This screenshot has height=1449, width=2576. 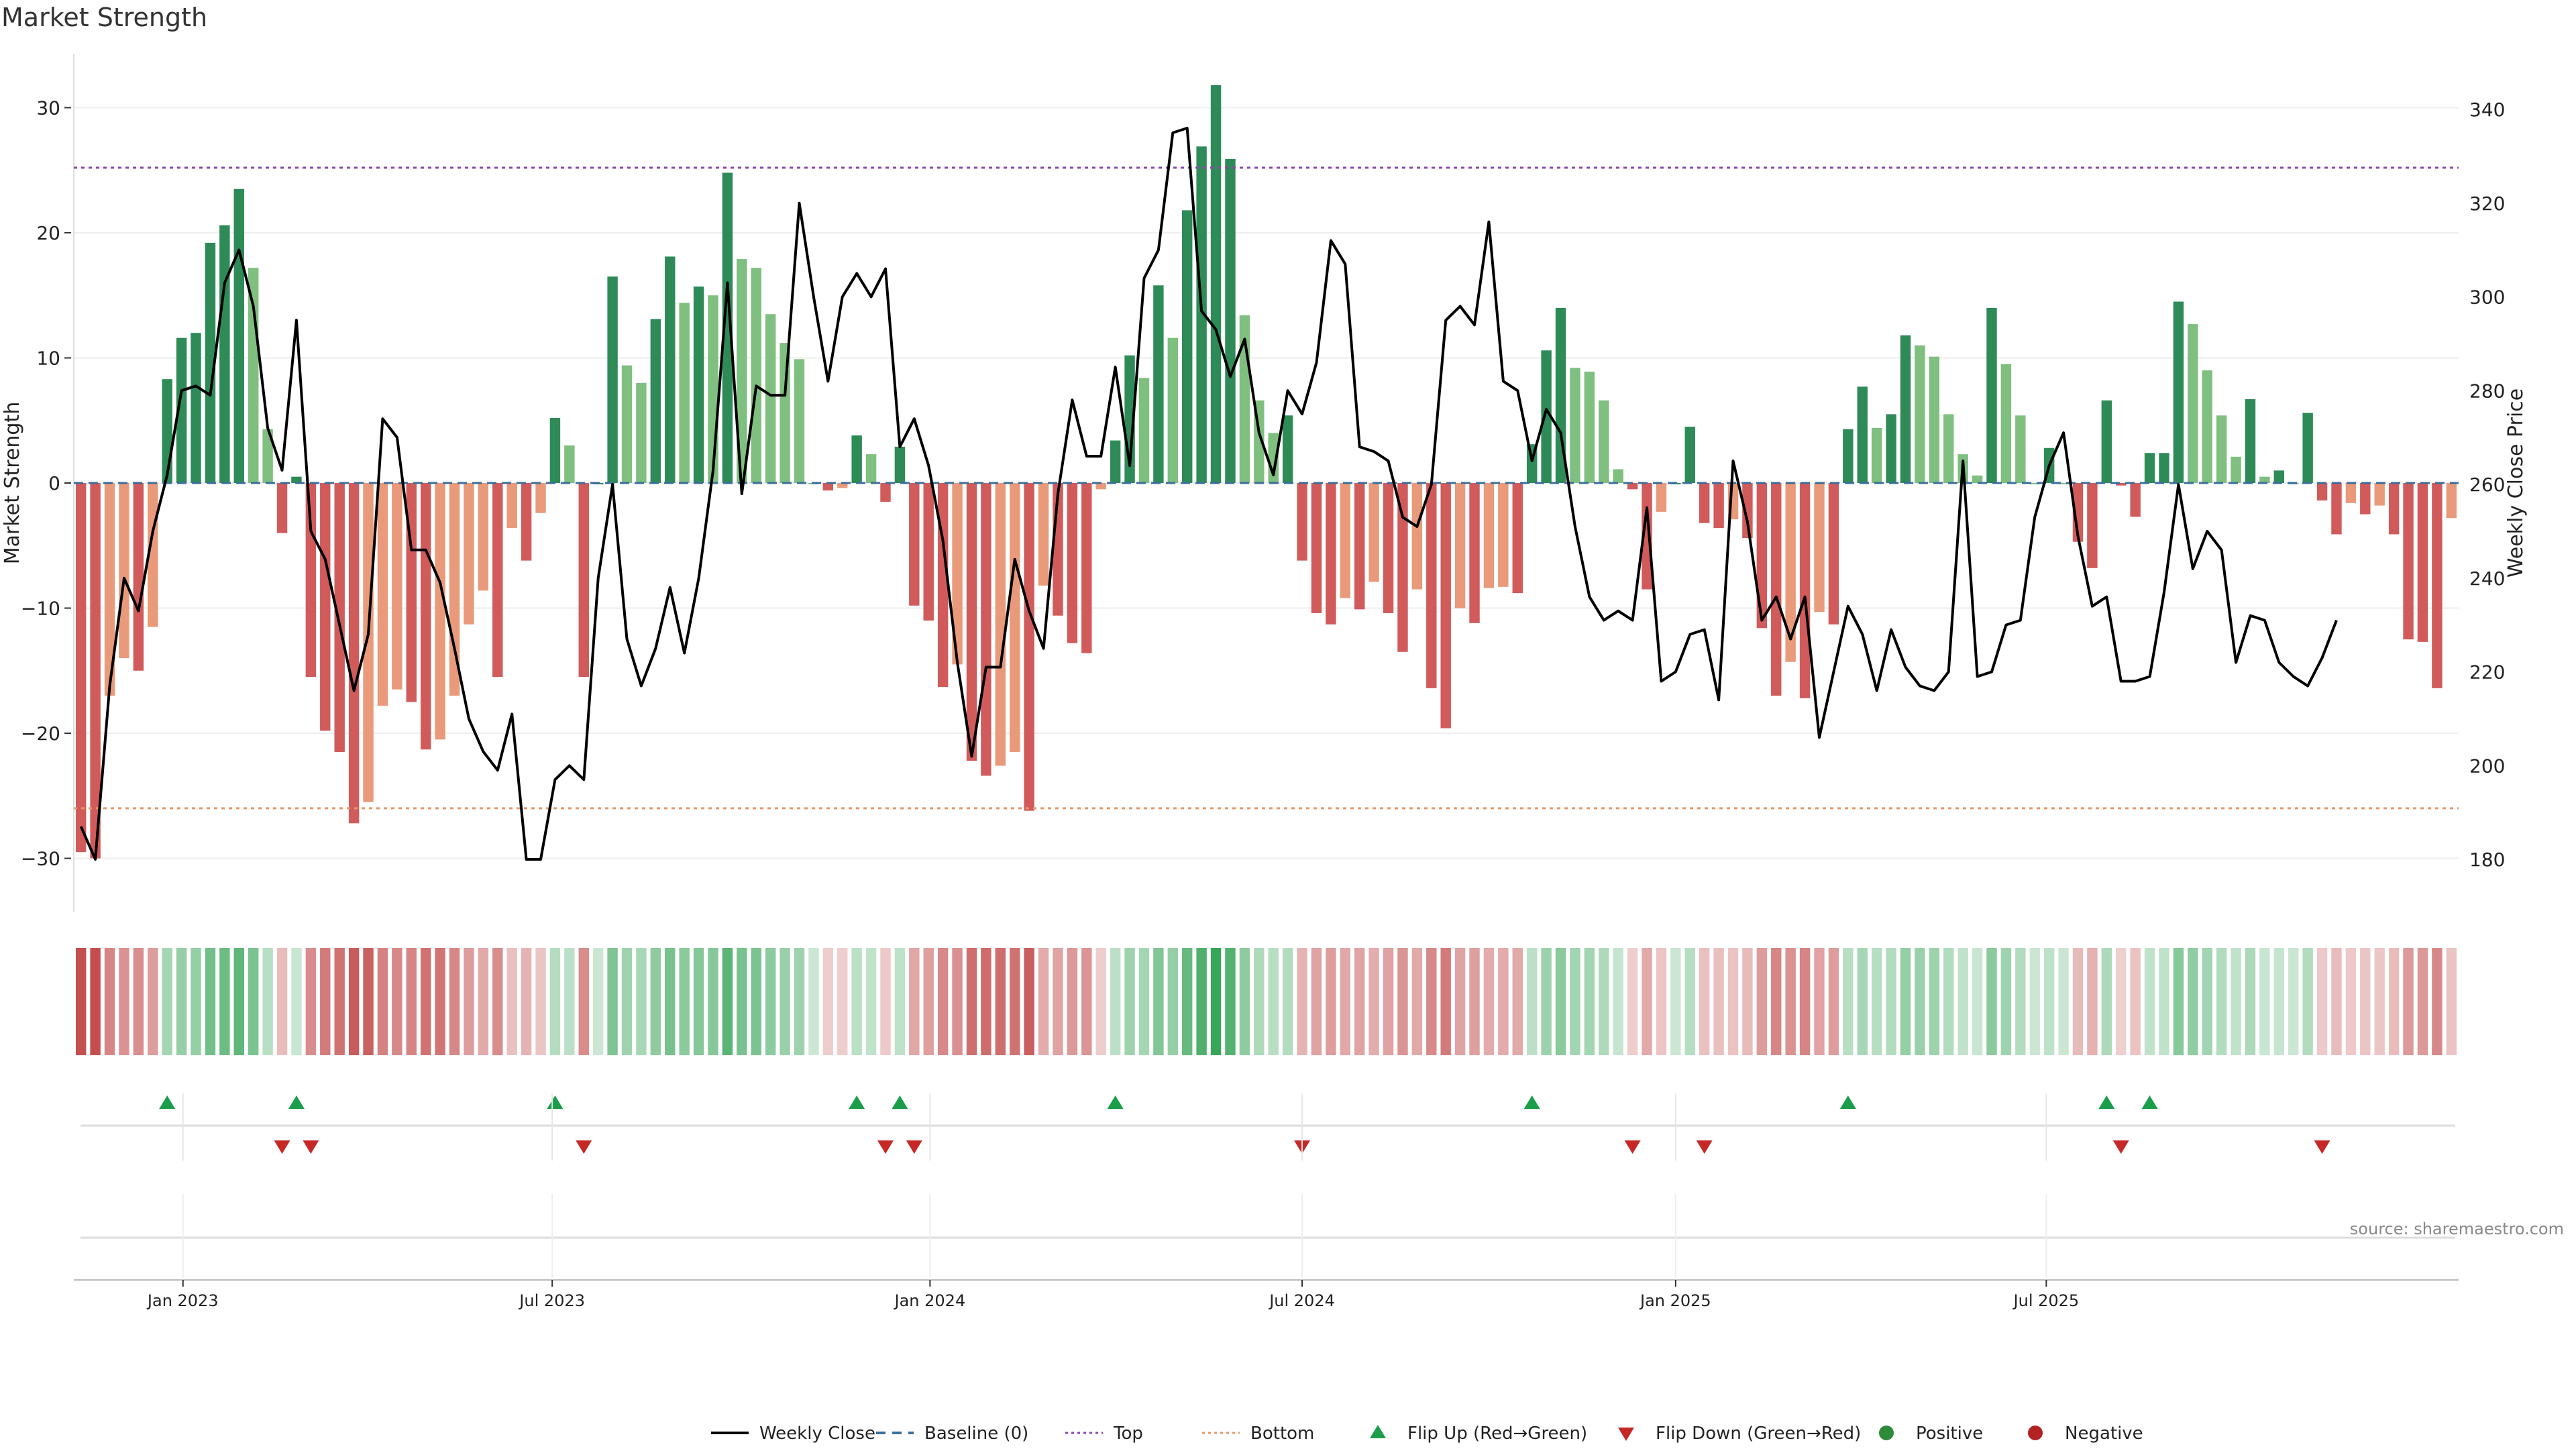 I want to click on legend-item: Positive, so click(x=1931, y=1434).